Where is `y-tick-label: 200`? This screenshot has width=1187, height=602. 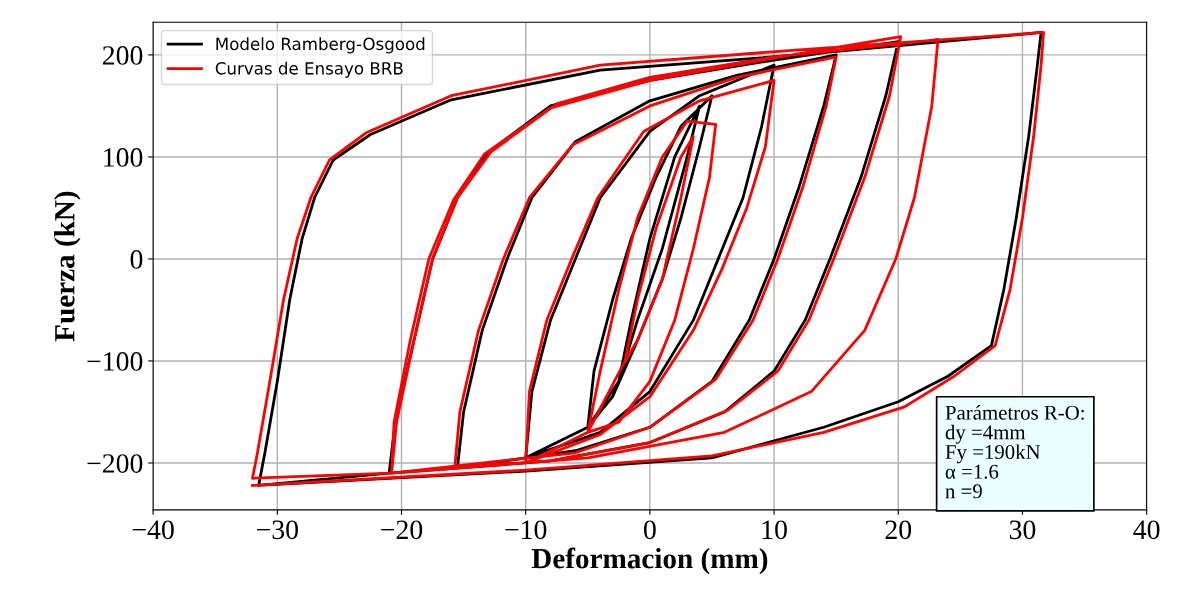 y-tick-label: 200 is located at coordinates (122, 55).